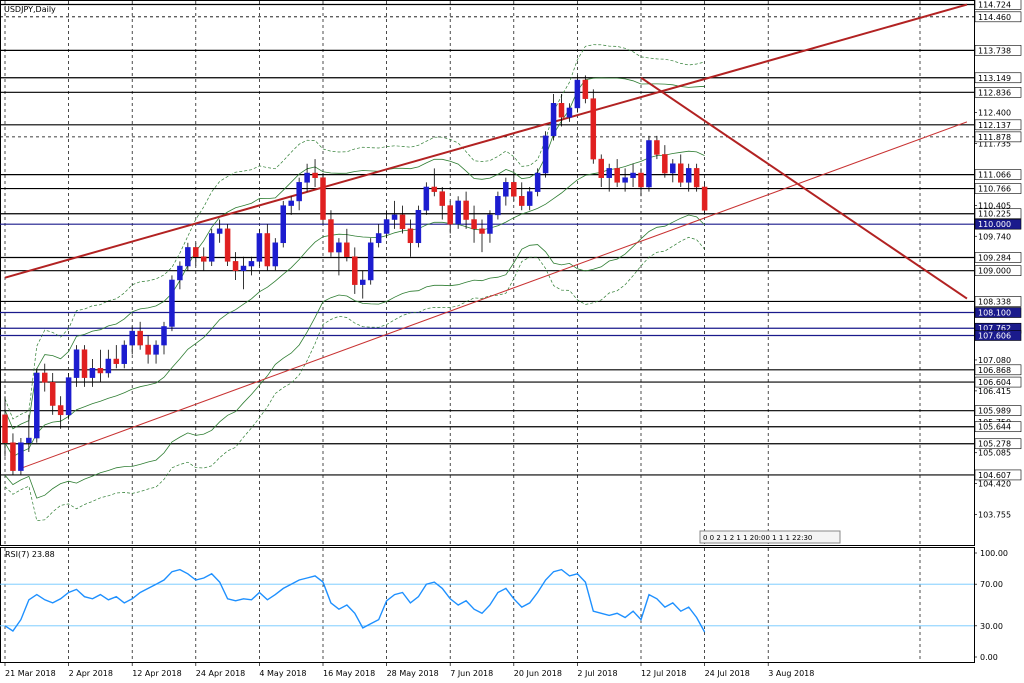  I want to click on toolbar-strip: 0 0 2 1 2 1 1 20:00 1 1 1 22:30, so click(770, 537).